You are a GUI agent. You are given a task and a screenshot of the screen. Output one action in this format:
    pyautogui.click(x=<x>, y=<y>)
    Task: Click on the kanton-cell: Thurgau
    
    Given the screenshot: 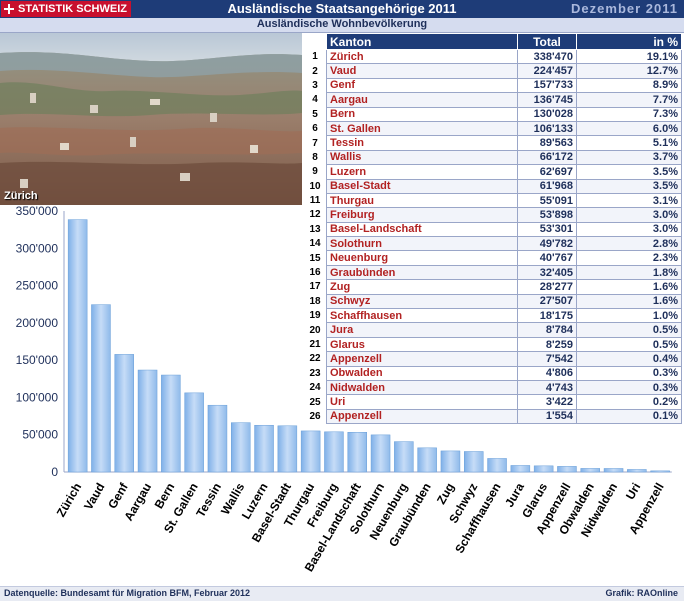 What is the action you would take?
    pyautogui.click(x=422, y=200)
    